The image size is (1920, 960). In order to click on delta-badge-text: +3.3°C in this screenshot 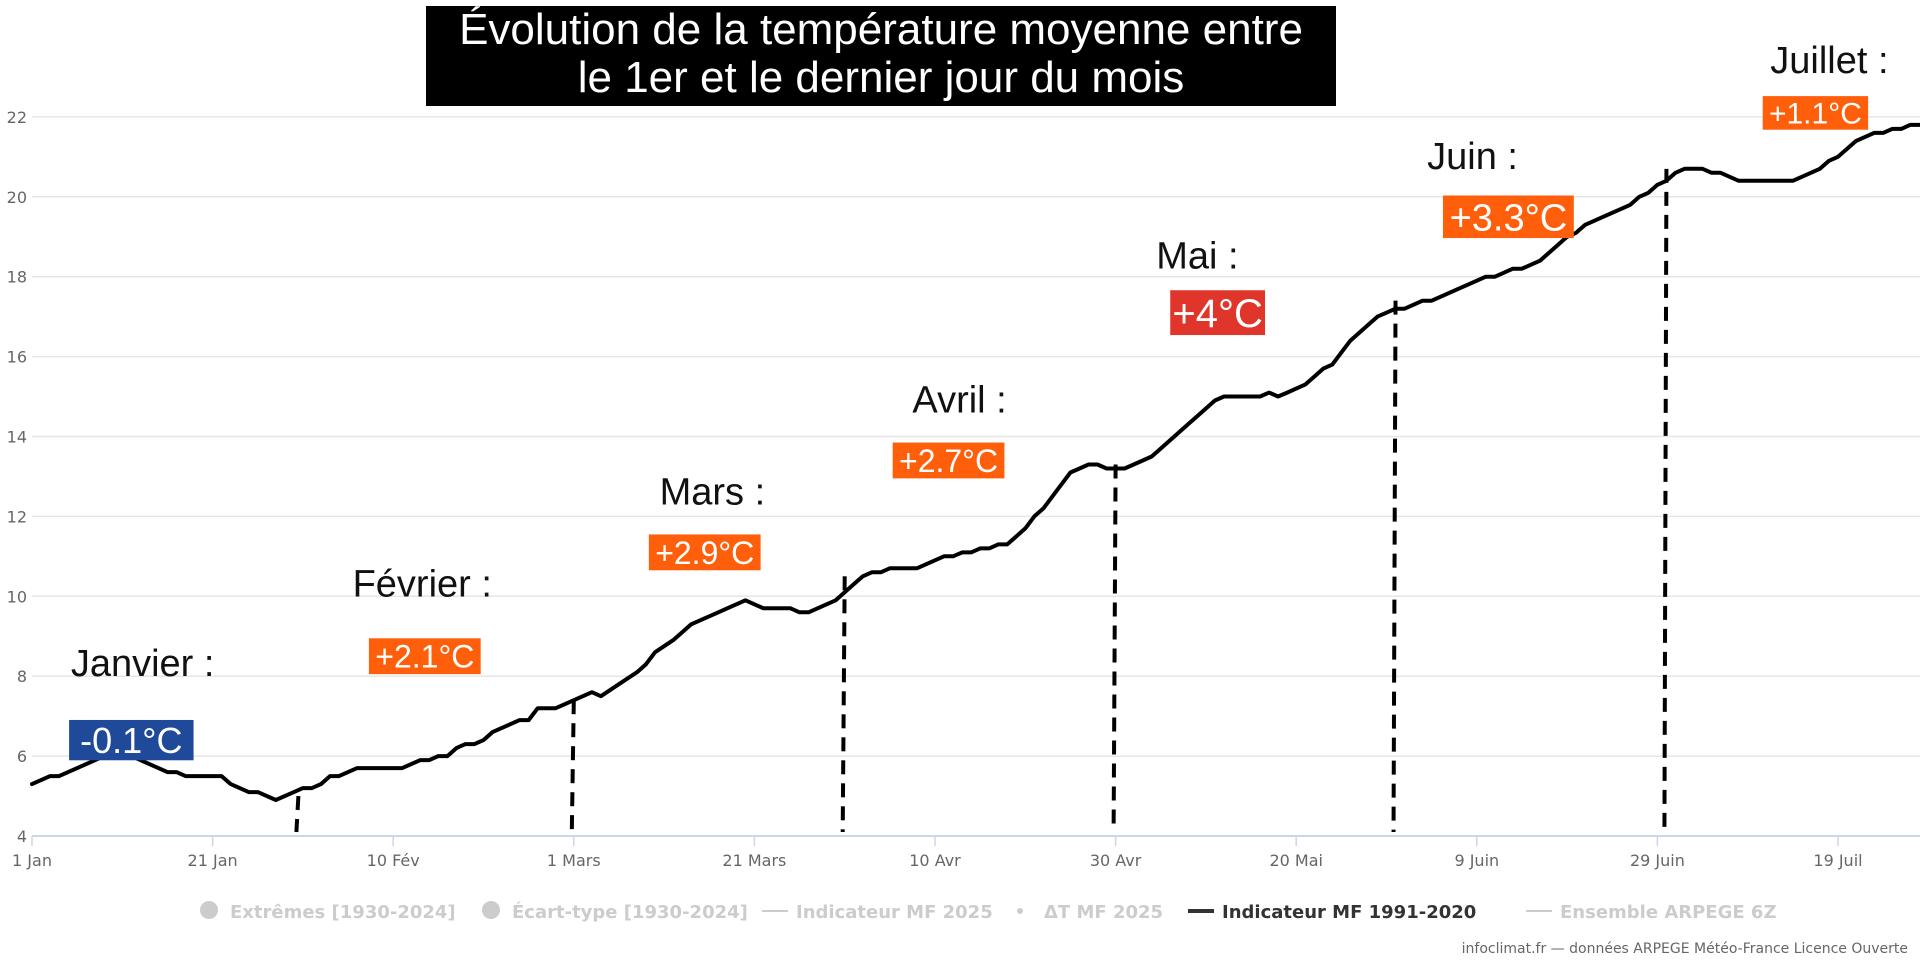, I will do `click(1509, 218)`.